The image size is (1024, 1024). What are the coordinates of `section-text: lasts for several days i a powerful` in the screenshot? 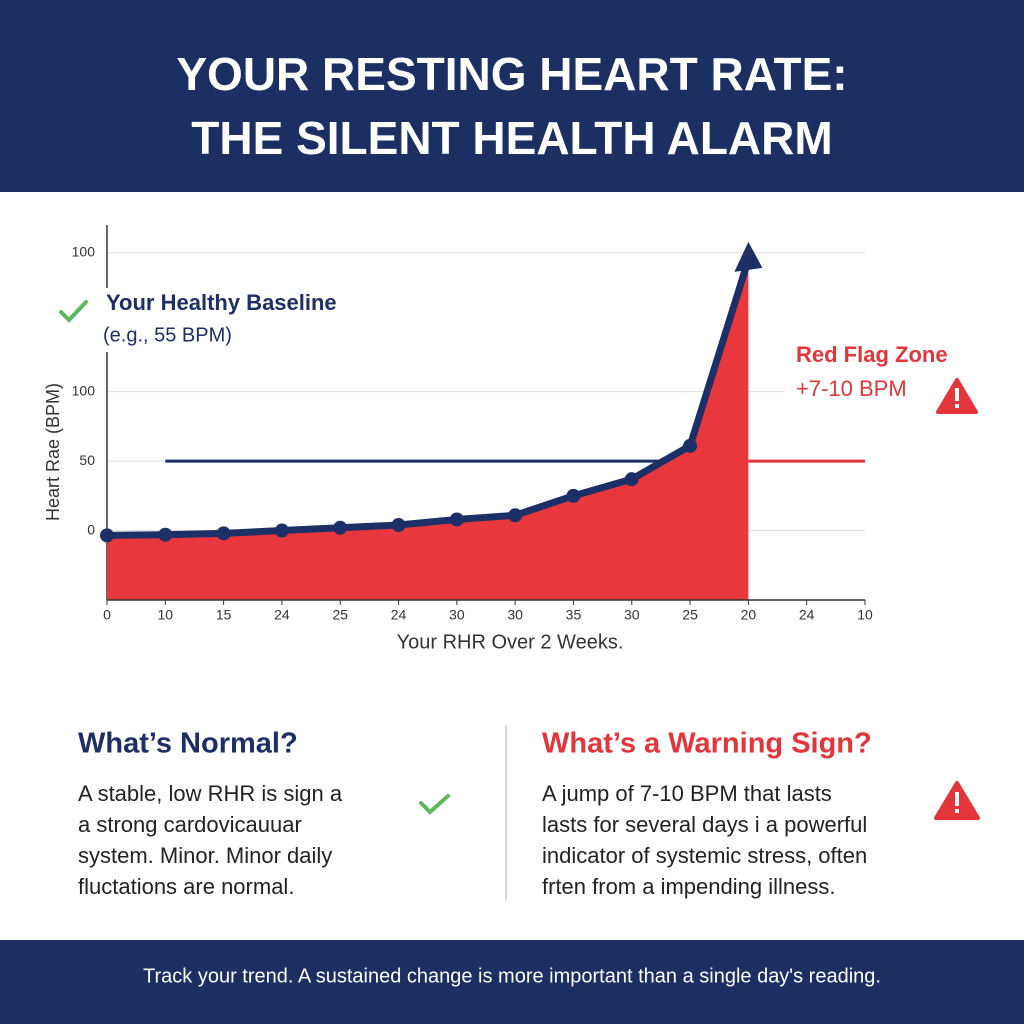 It's located at (704, 824).